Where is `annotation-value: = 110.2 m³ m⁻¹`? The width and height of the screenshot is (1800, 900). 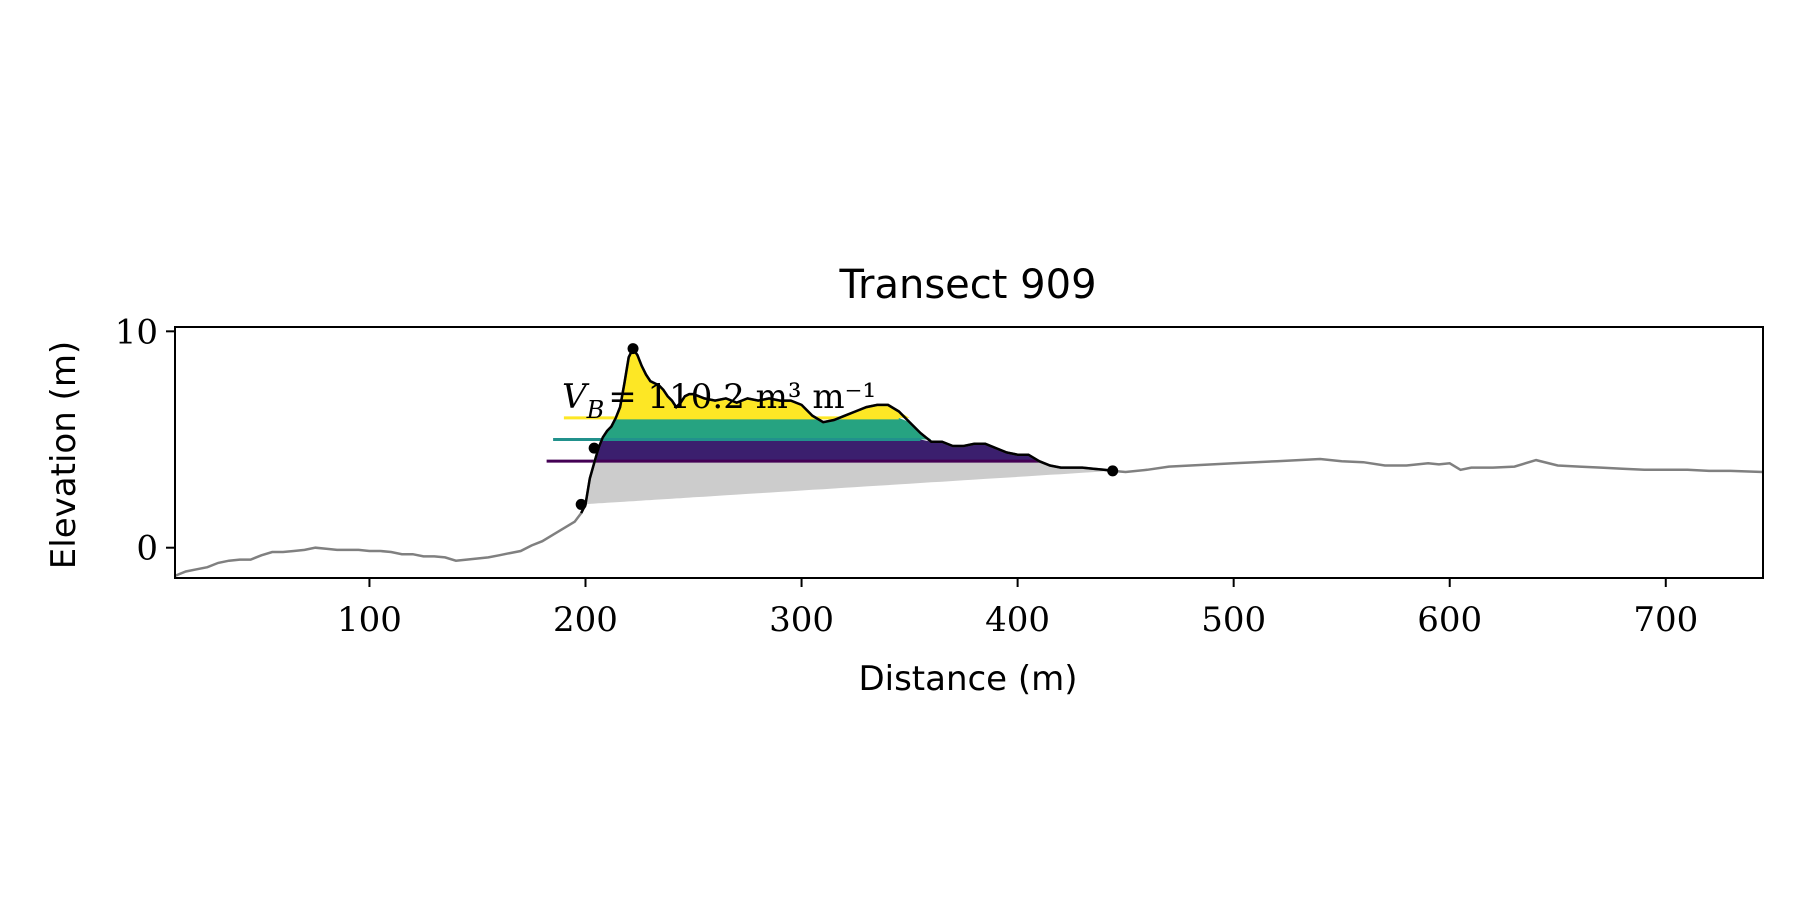 annotation-value: = 110.2 m³ m⁻¹ is located at coordinates (742, 397).